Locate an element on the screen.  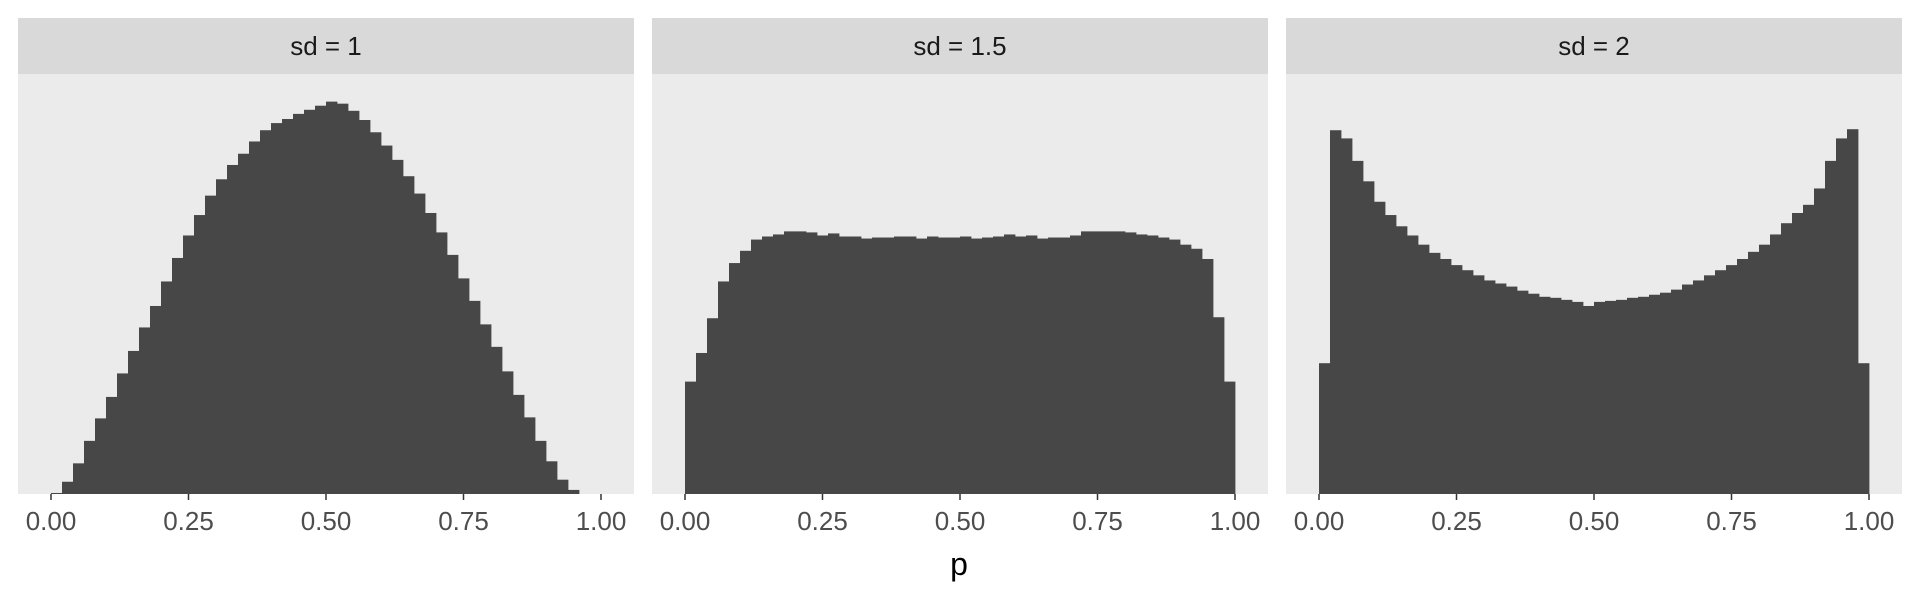
facet-strip-label: sd = 1 is located at coordinates (326, 46).